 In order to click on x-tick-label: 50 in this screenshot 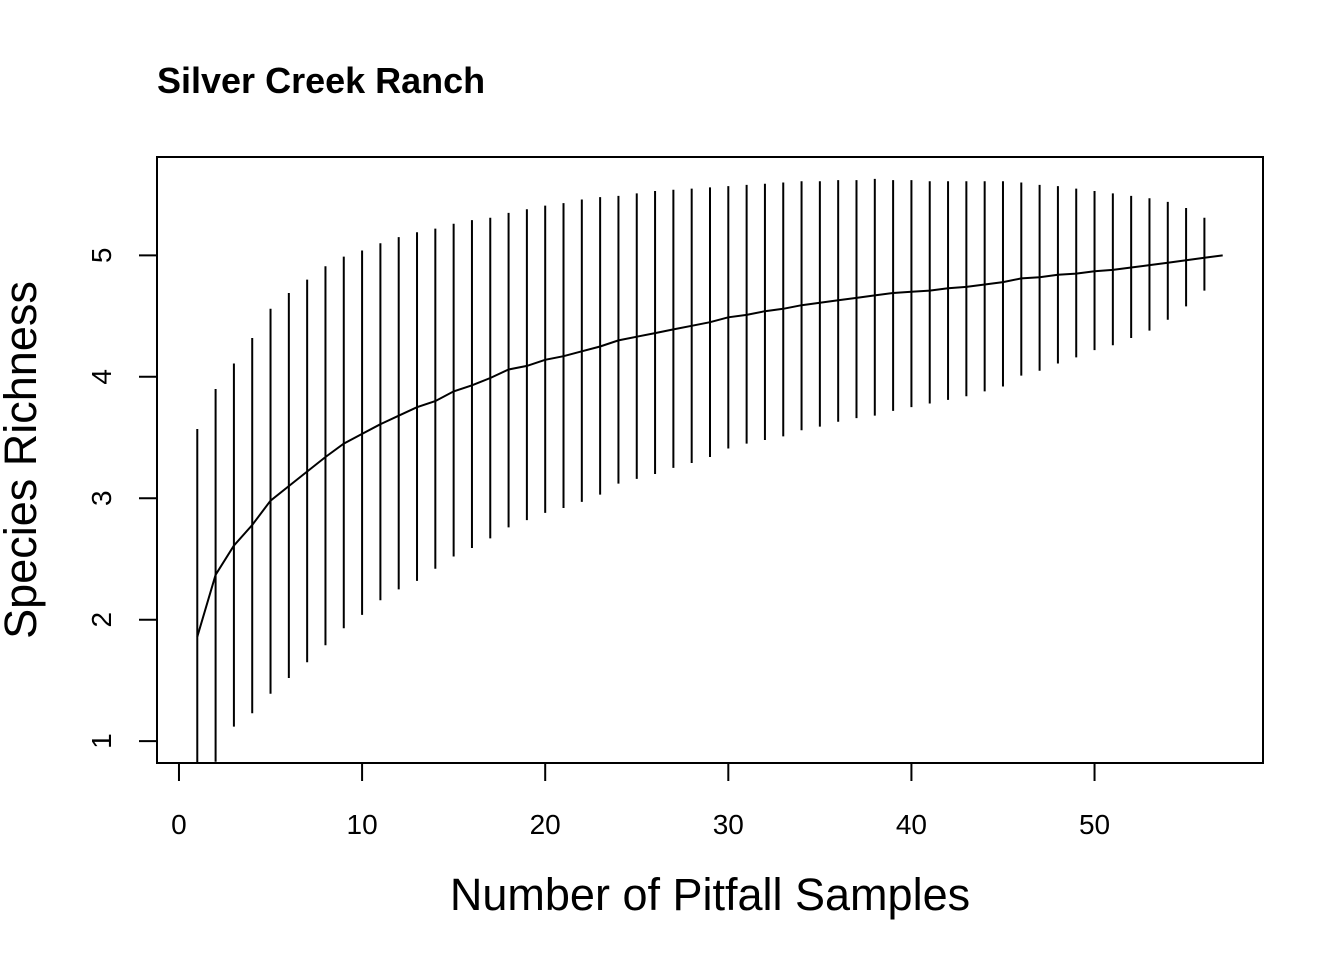, I will do `click(1094, 824)`.